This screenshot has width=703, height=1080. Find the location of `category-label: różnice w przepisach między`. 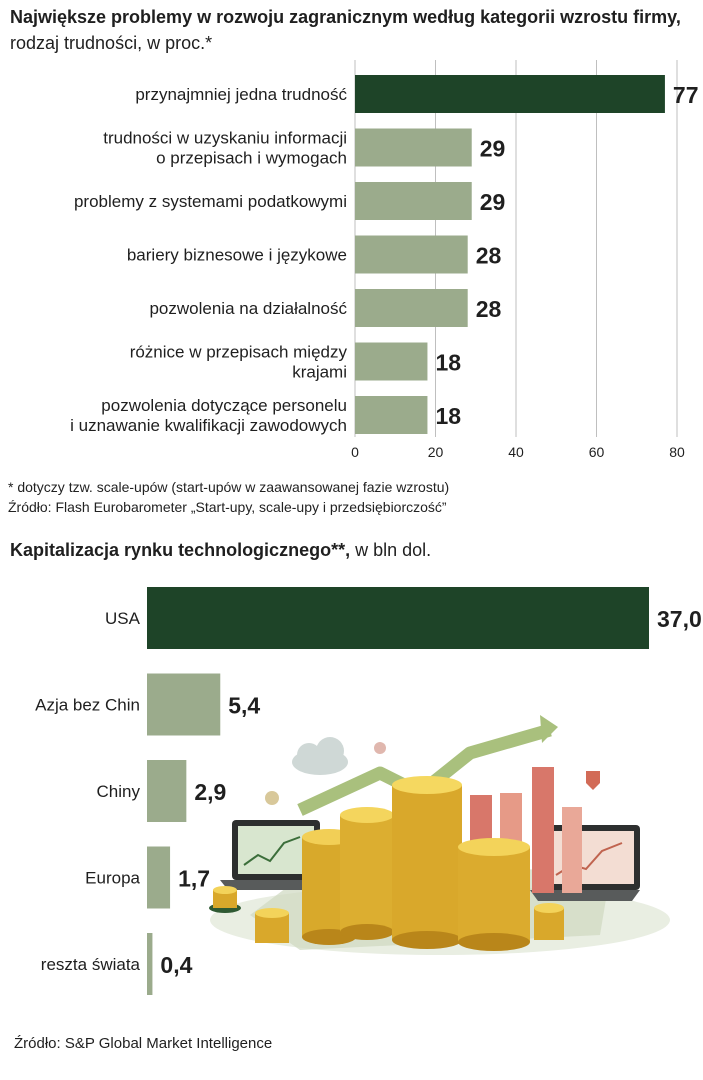

category-label: różnice w przepisach między is located at coordinates (239, 352).